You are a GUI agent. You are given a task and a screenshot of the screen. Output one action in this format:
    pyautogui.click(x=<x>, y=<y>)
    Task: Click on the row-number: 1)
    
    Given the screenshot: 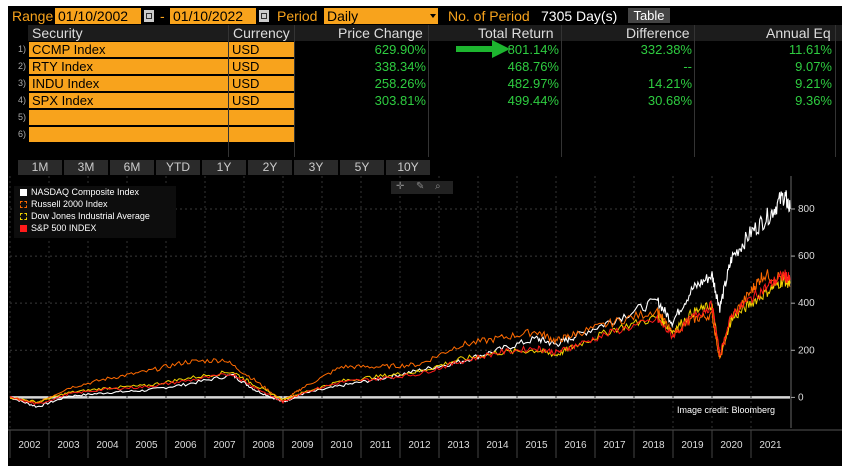 What is the action you would take?
    pyautogui.click(x=22, y=49)
    